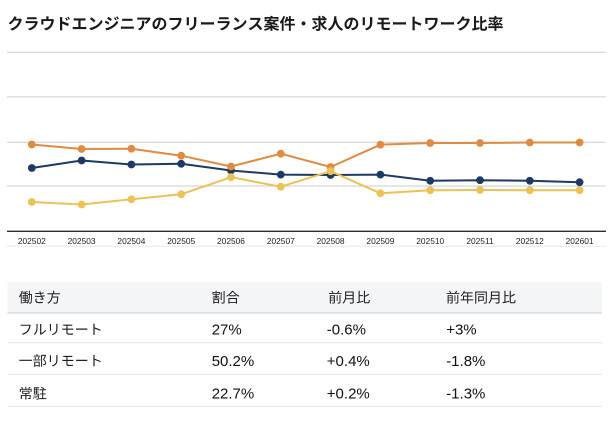 This screenshot has width=616, height=423. What do you see at coordinates (480, 241) in the screenshot?
I see `svg-text: 202511` at bounding box center [480, 241].